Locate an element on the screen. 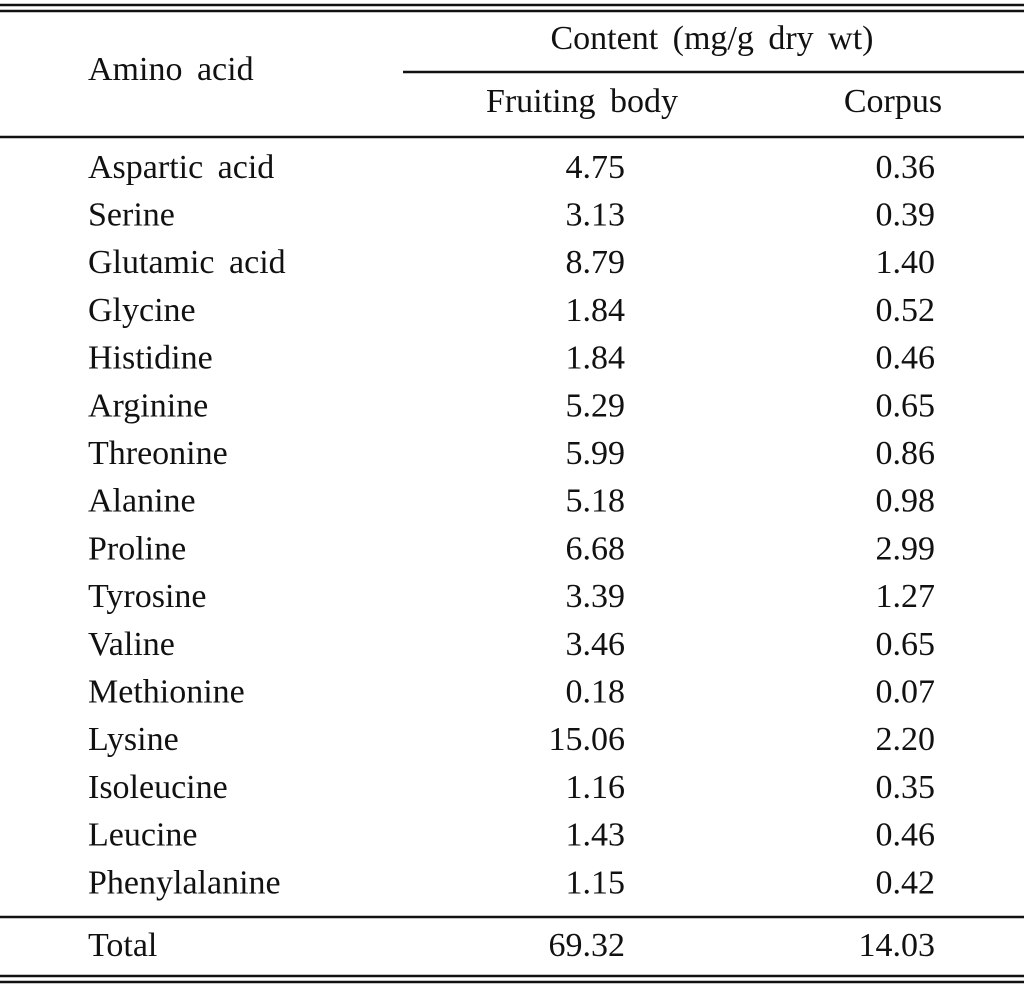  corpus-value: 1.27 is located at coordinates (906, 596).